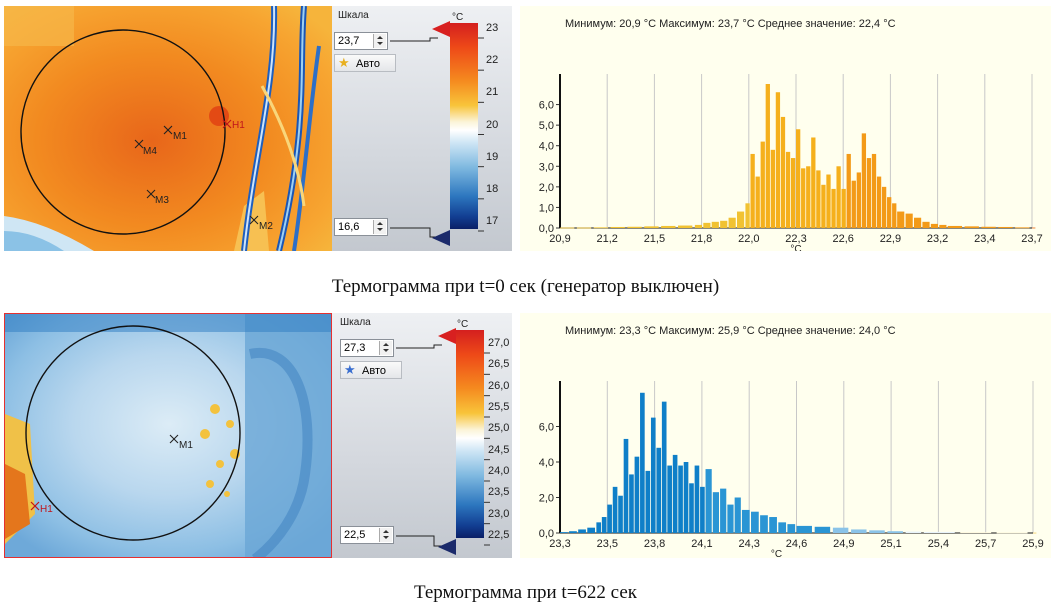 The image size is (1051, 607). I want to click on scale-min-input: 16,6, so click(361, 227).